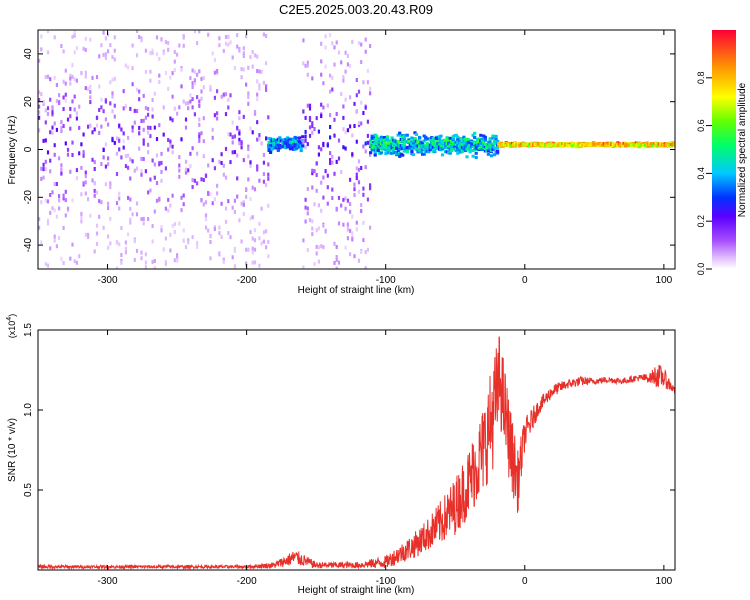  What do you see at coordinates (247, 581) in the screenshot?
I see `snr-x-tick-label: -200` at bounding box center [247, 581].